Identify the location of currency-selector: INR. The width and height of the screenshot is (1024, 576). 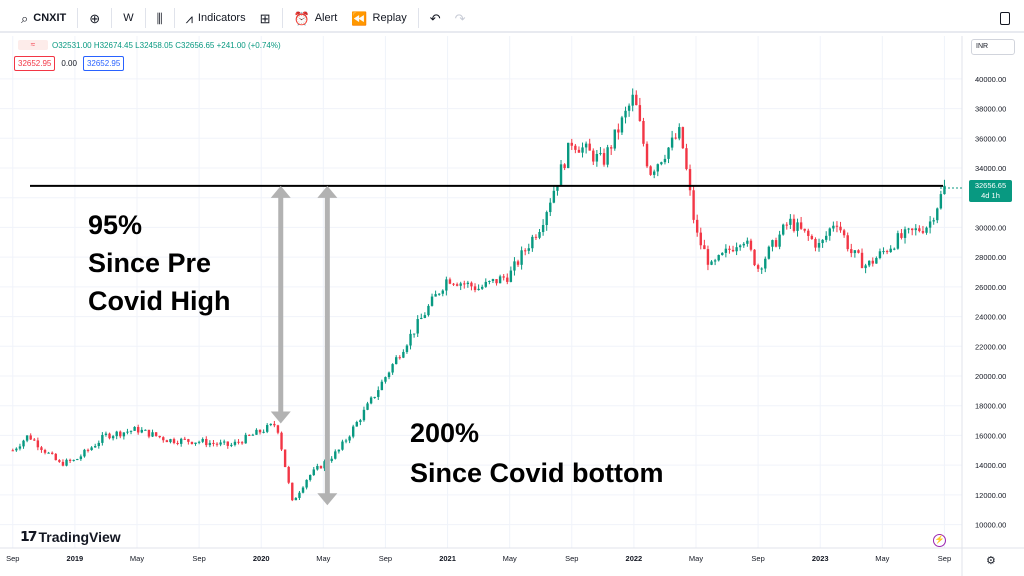
(993, 47).